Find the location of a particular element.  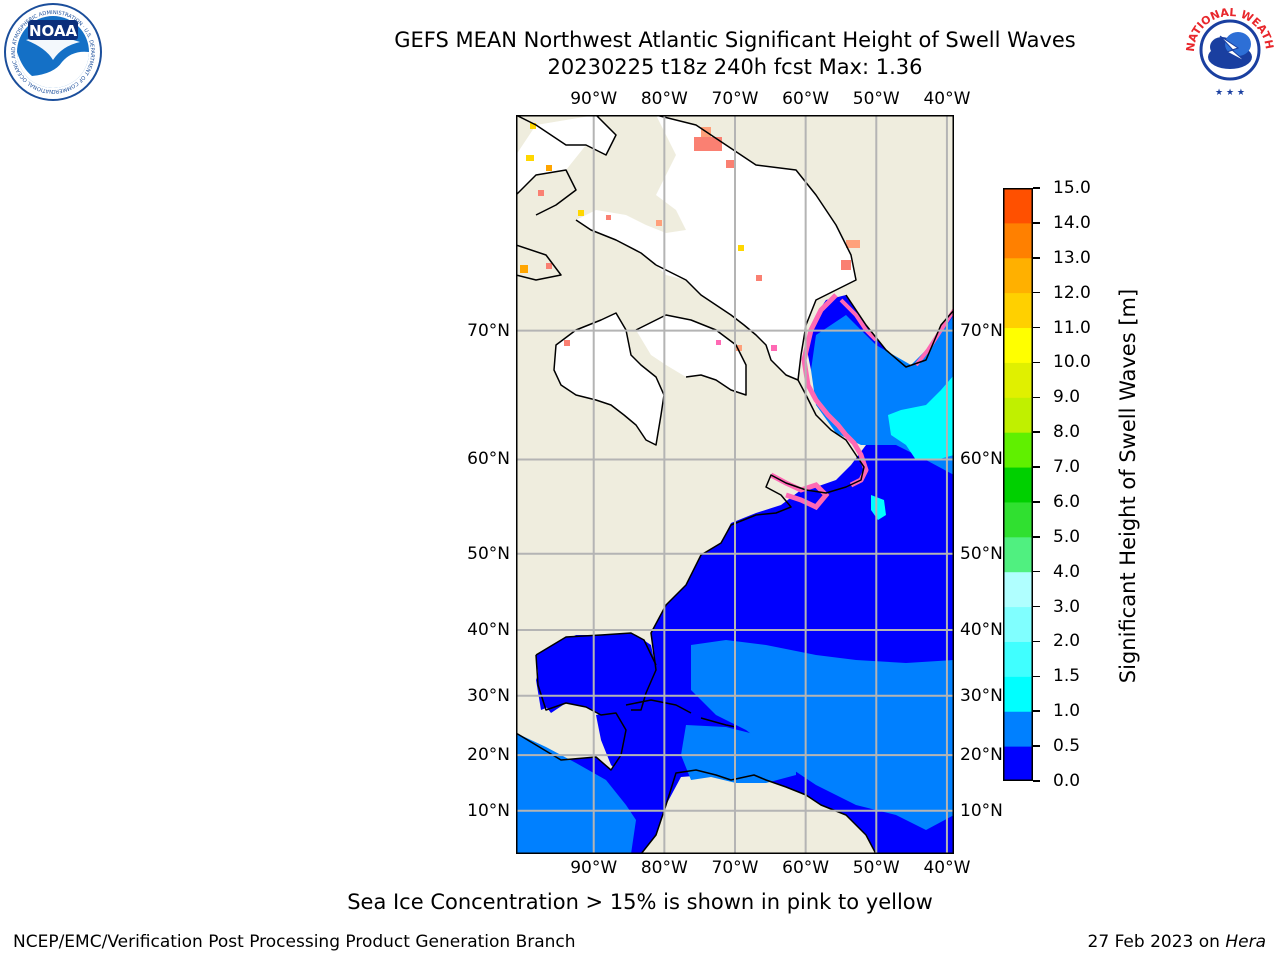

lat-tick-right: 10°N is located at coordinates (981, 810).